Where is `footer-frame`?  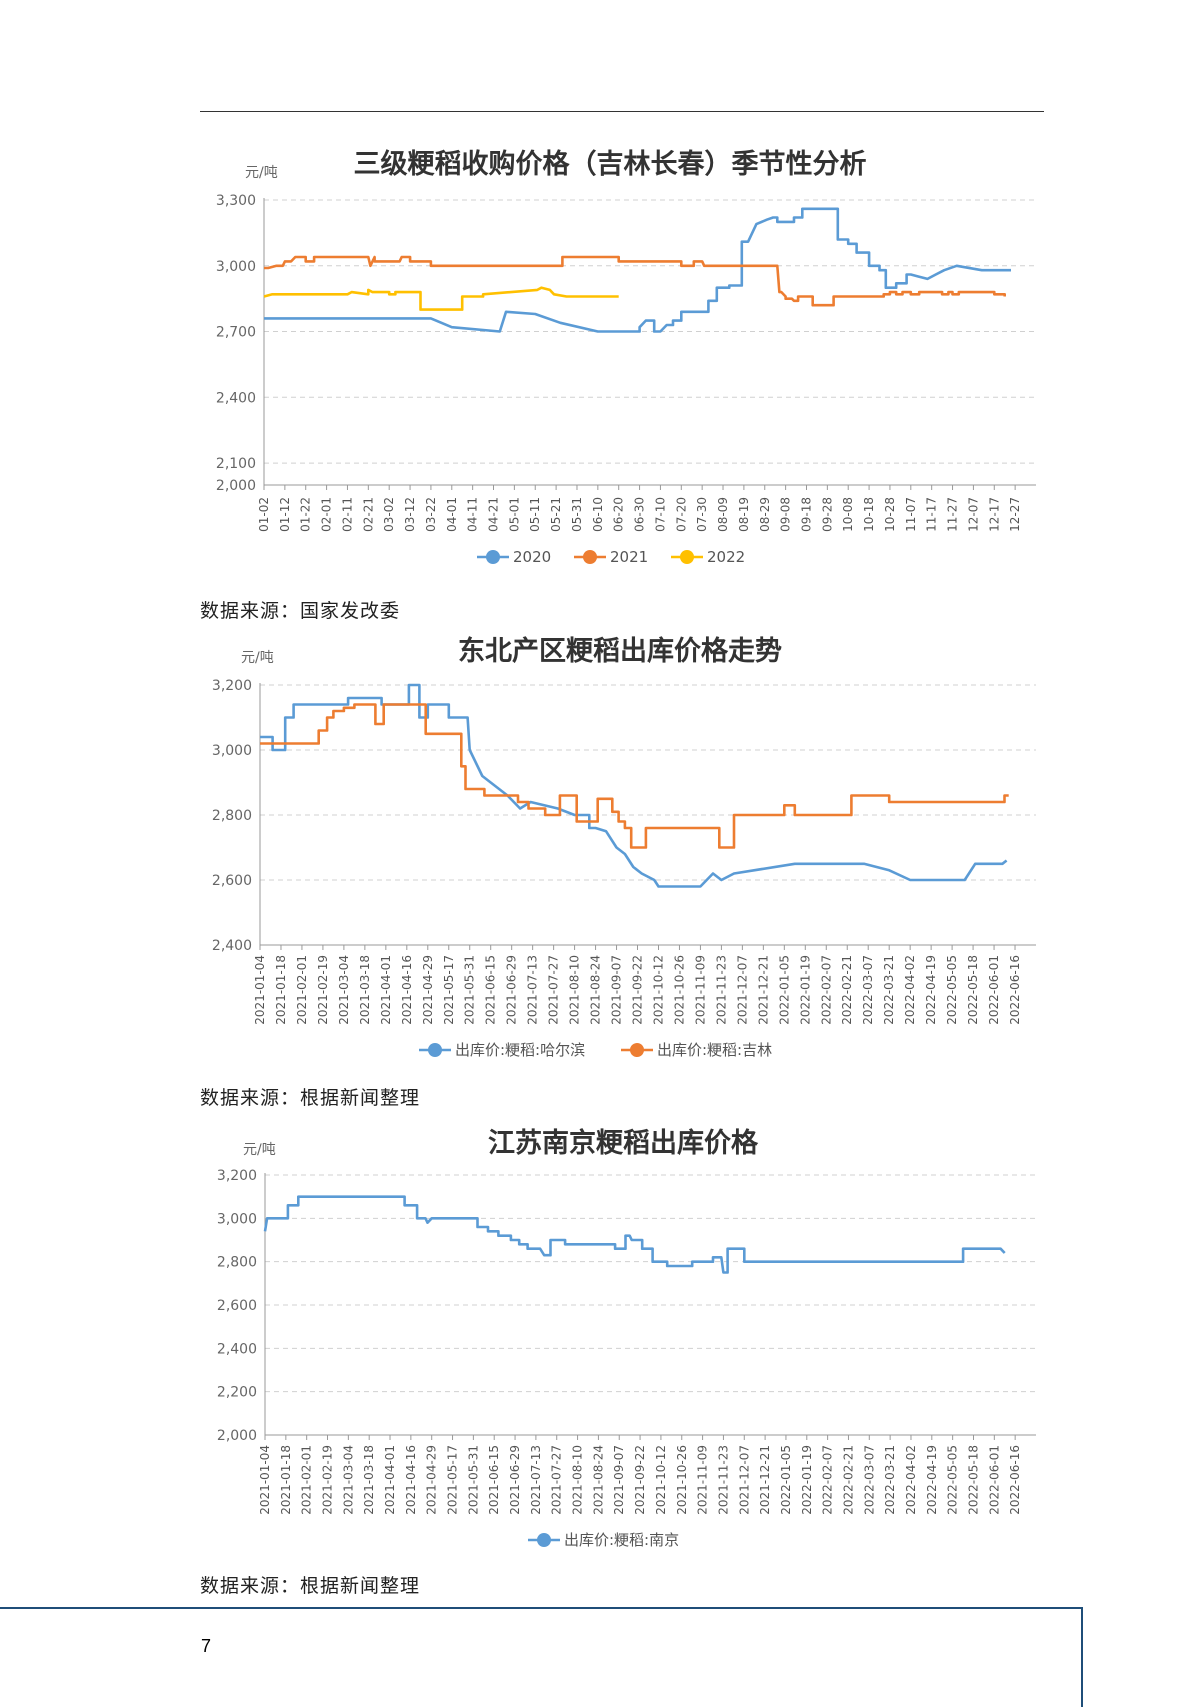
footer-frame is located at coordinates (541, 1657).